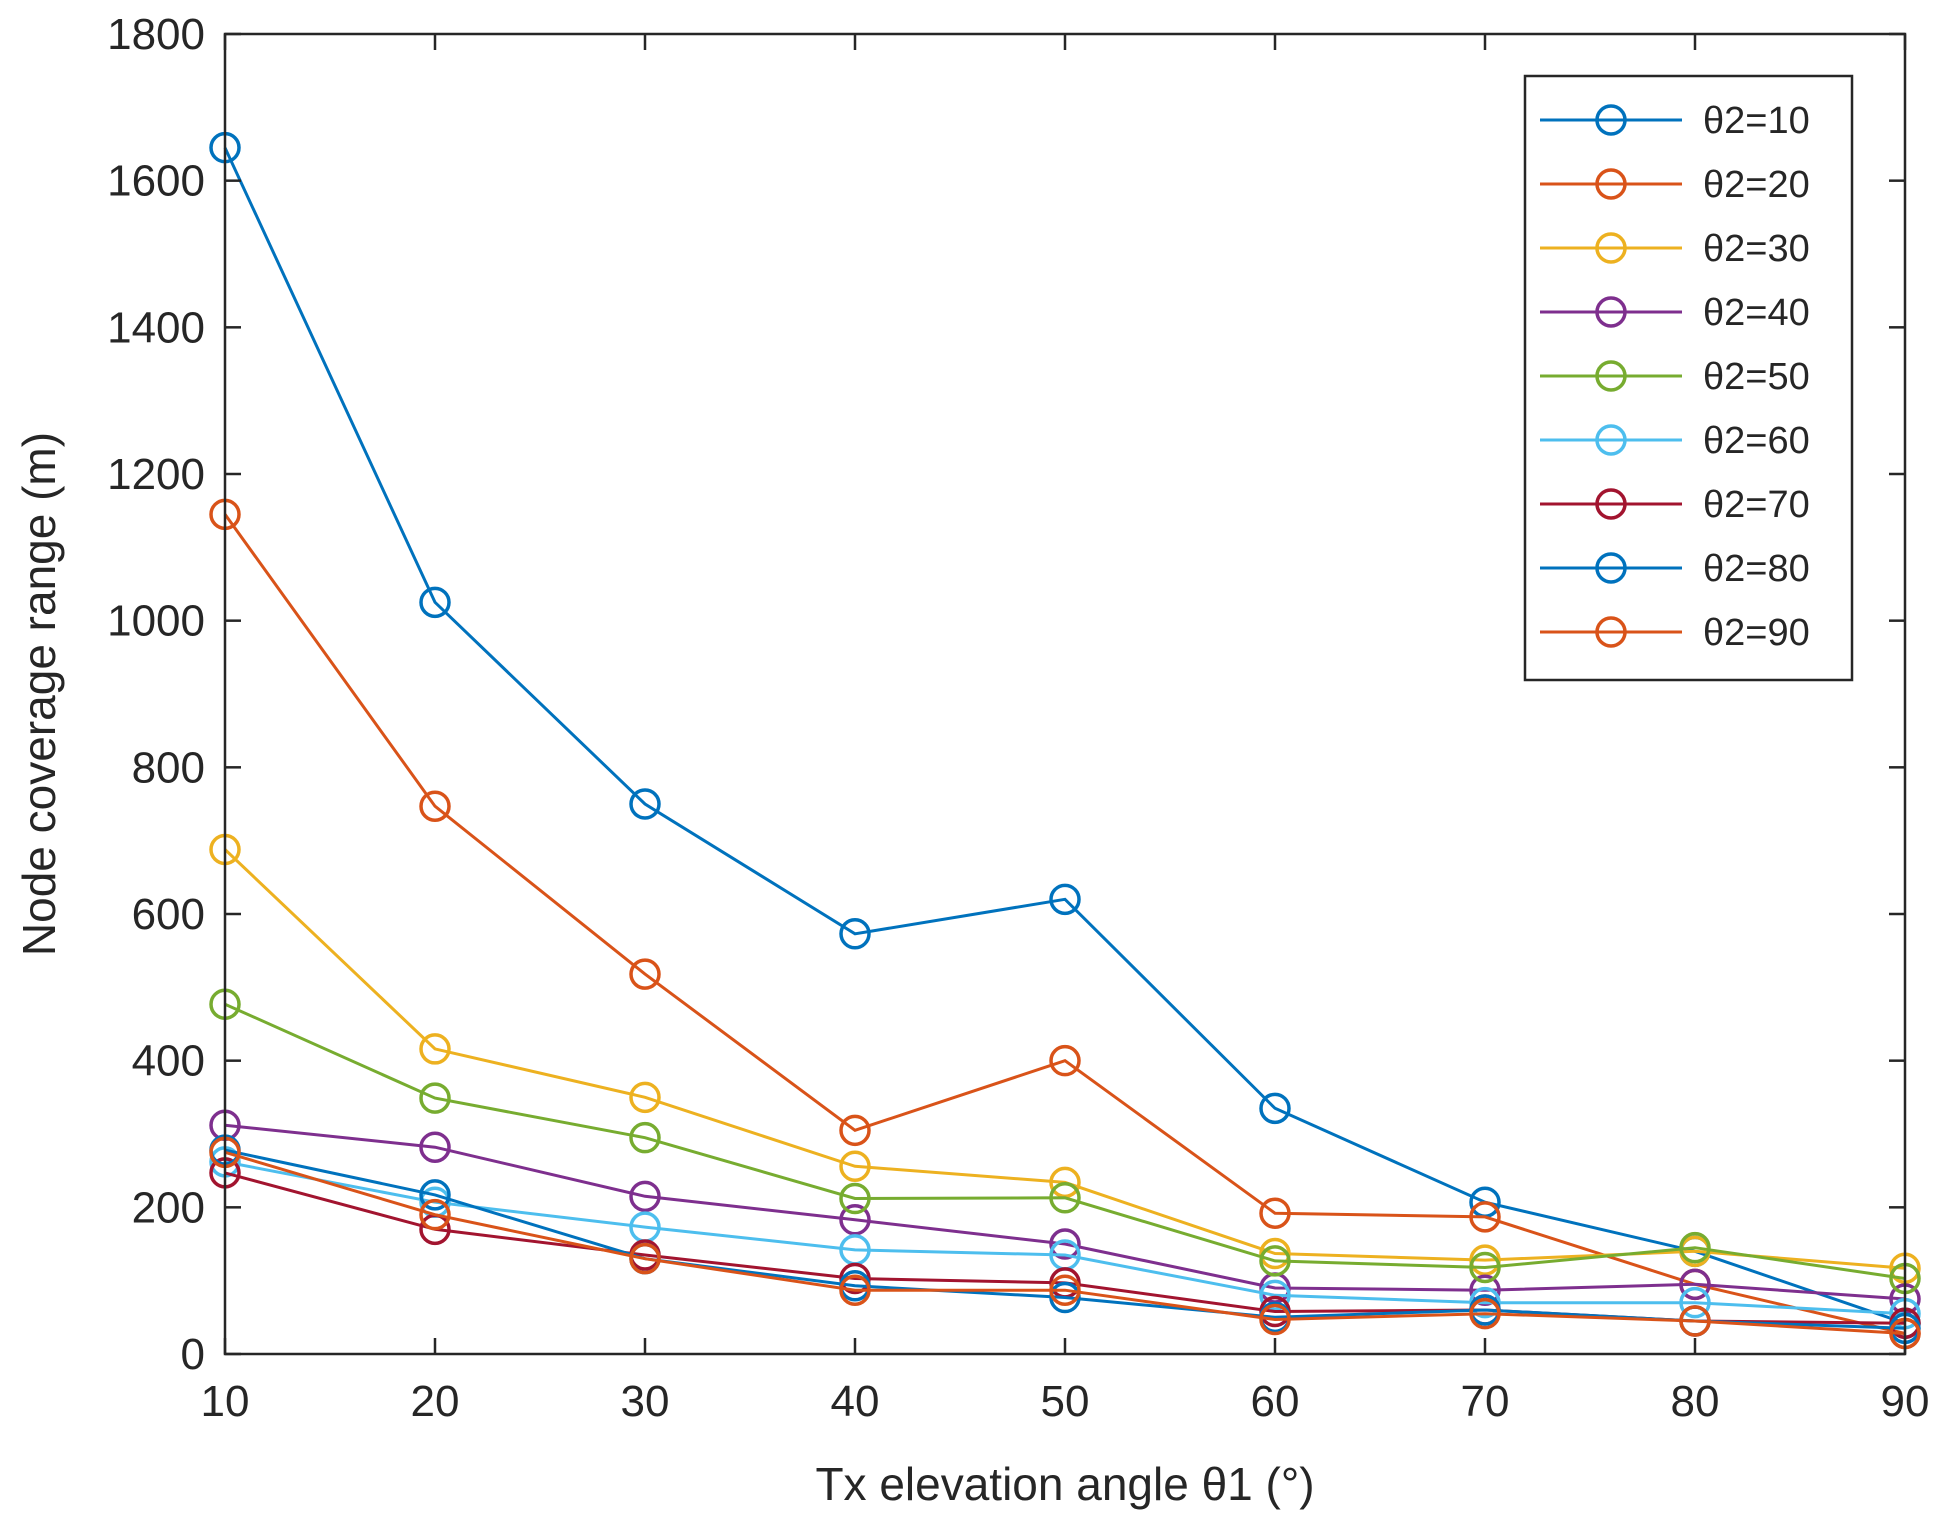  Describe the element at coordinates (645, 1401) in the screenshot. I see `x-tick-label: 30` at that location.